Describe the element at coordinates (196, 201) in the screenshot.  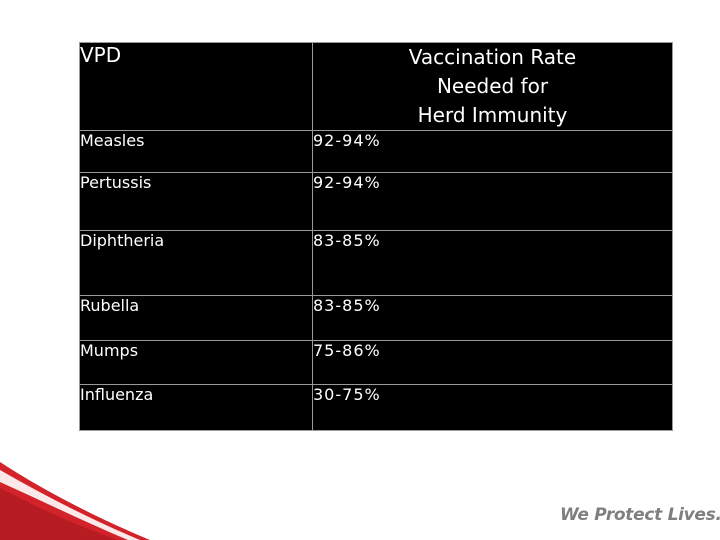
I see `disease-name: Pertussis` at that location.